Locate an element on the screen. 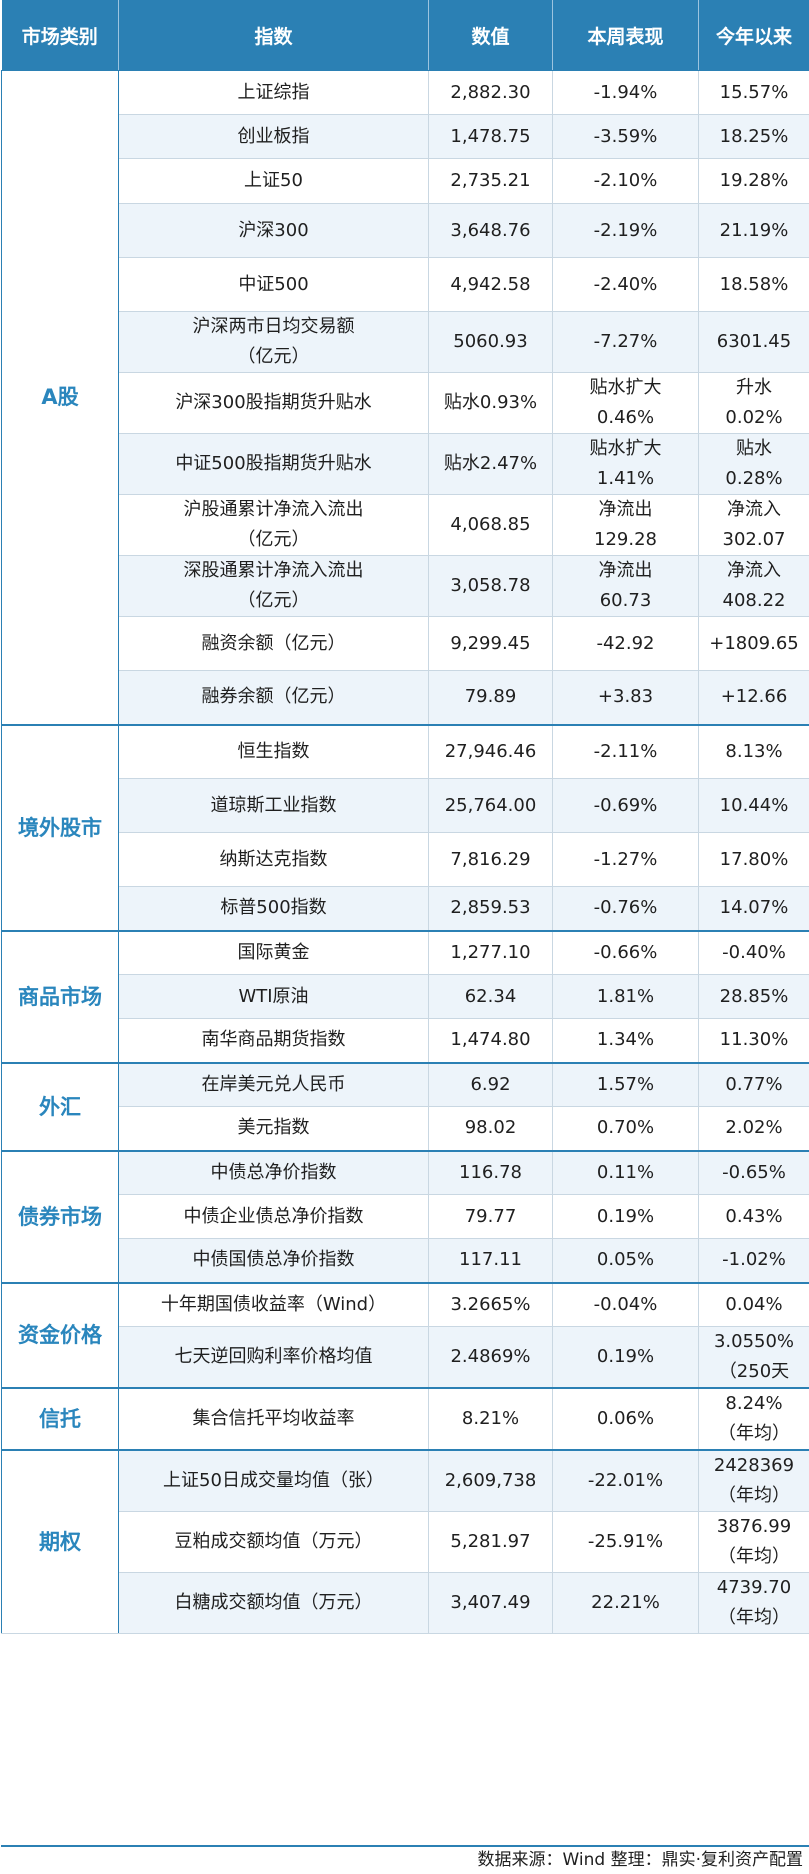 This screenshot has width=809, height=1874. ytd-change-cell-line: 8.13% is located at coordinates (754, 752).